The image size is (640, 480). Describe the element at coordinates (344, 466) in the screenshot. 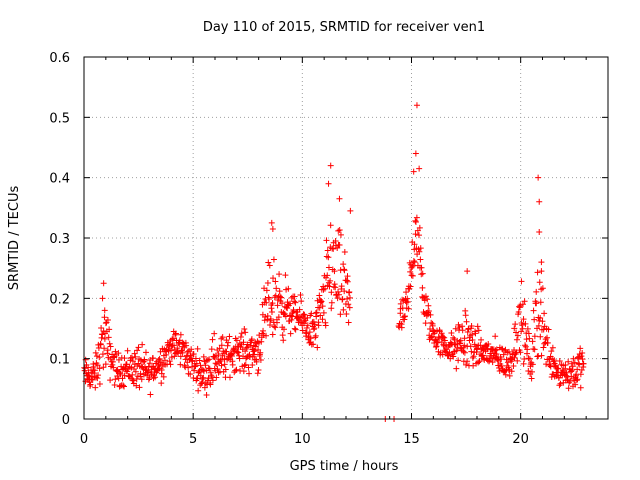

I see `x-axis-label: GPS time / hours` at that location.